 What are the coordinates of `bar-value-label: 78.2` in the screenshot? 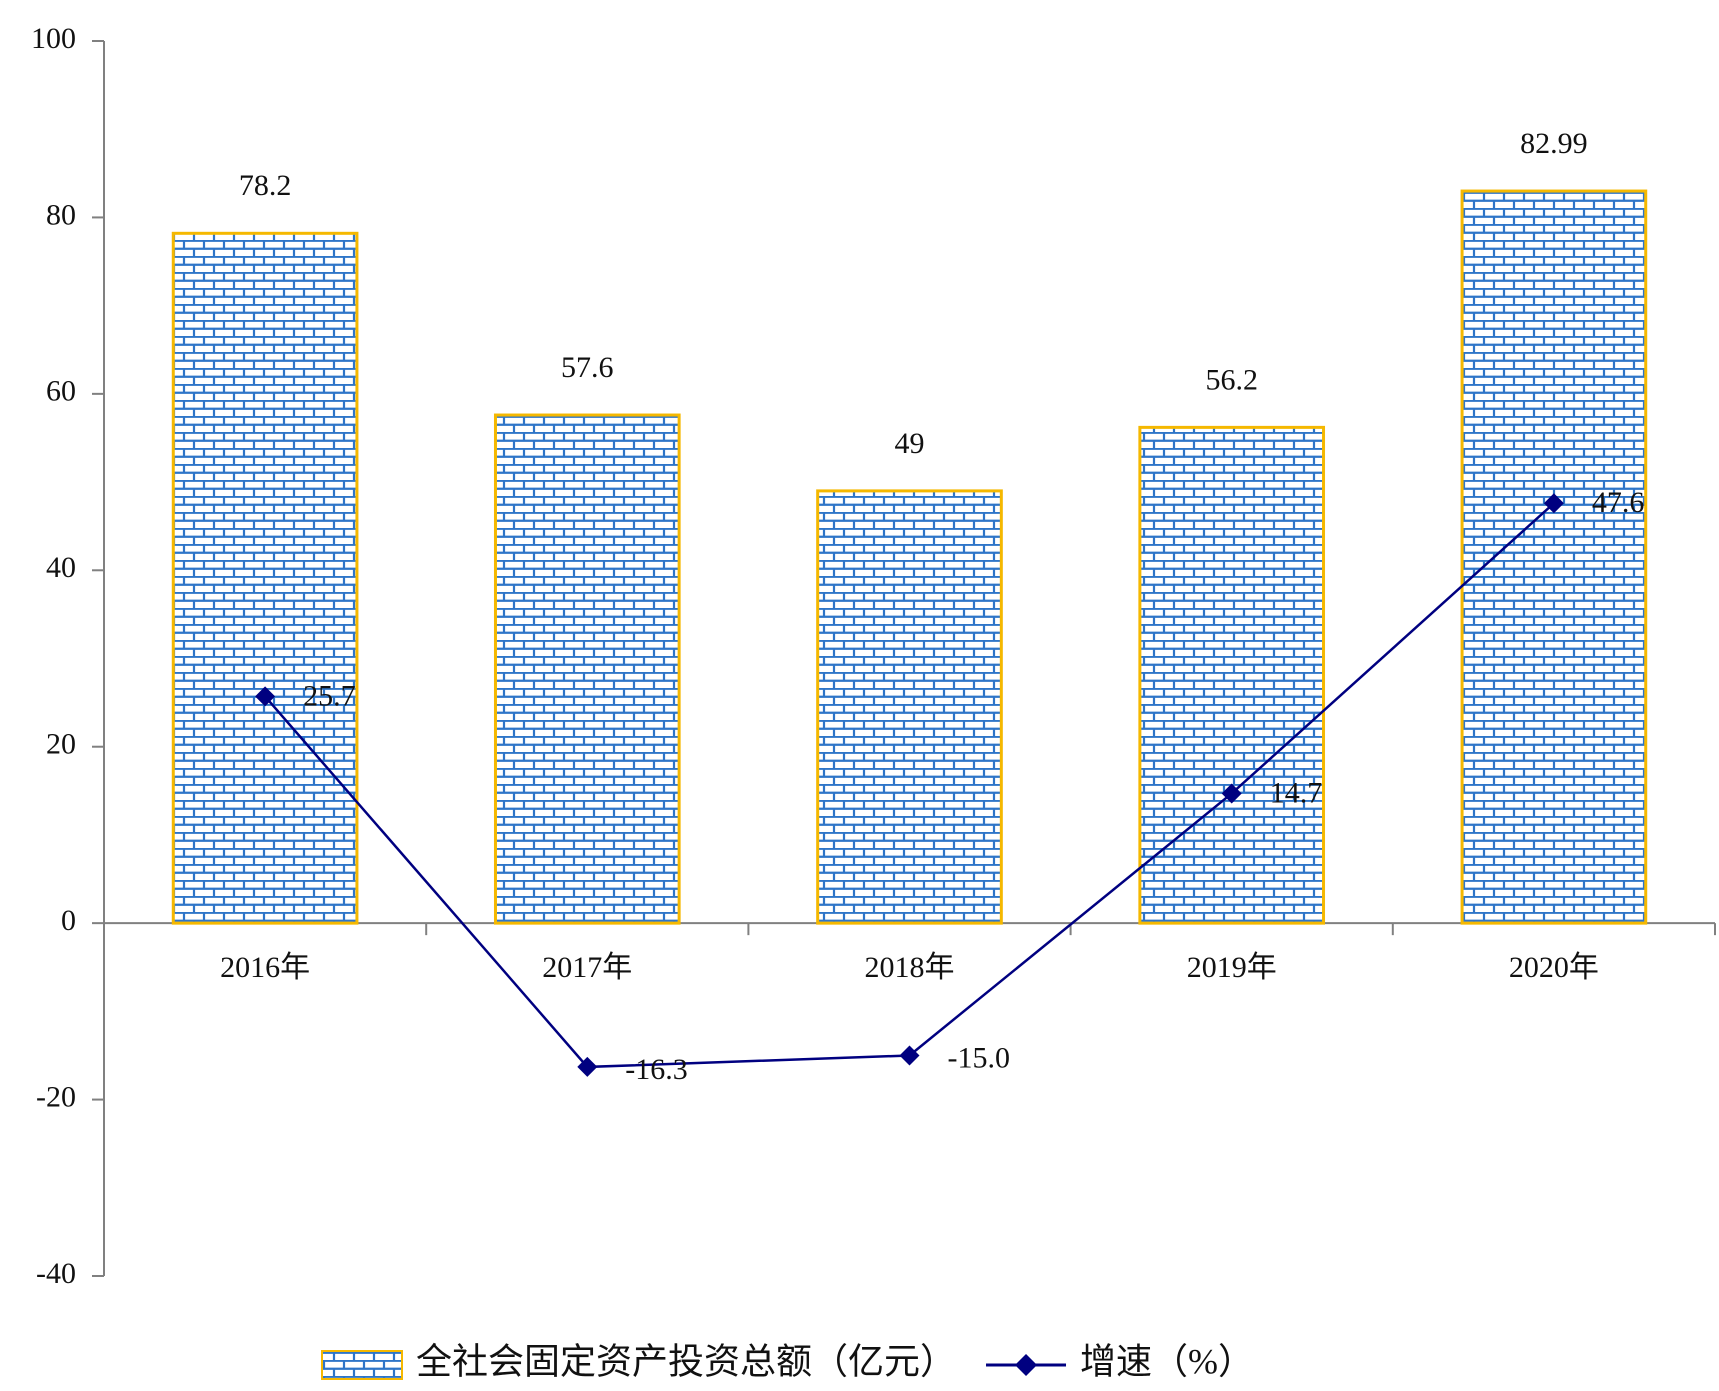 It's located at (265, 185).